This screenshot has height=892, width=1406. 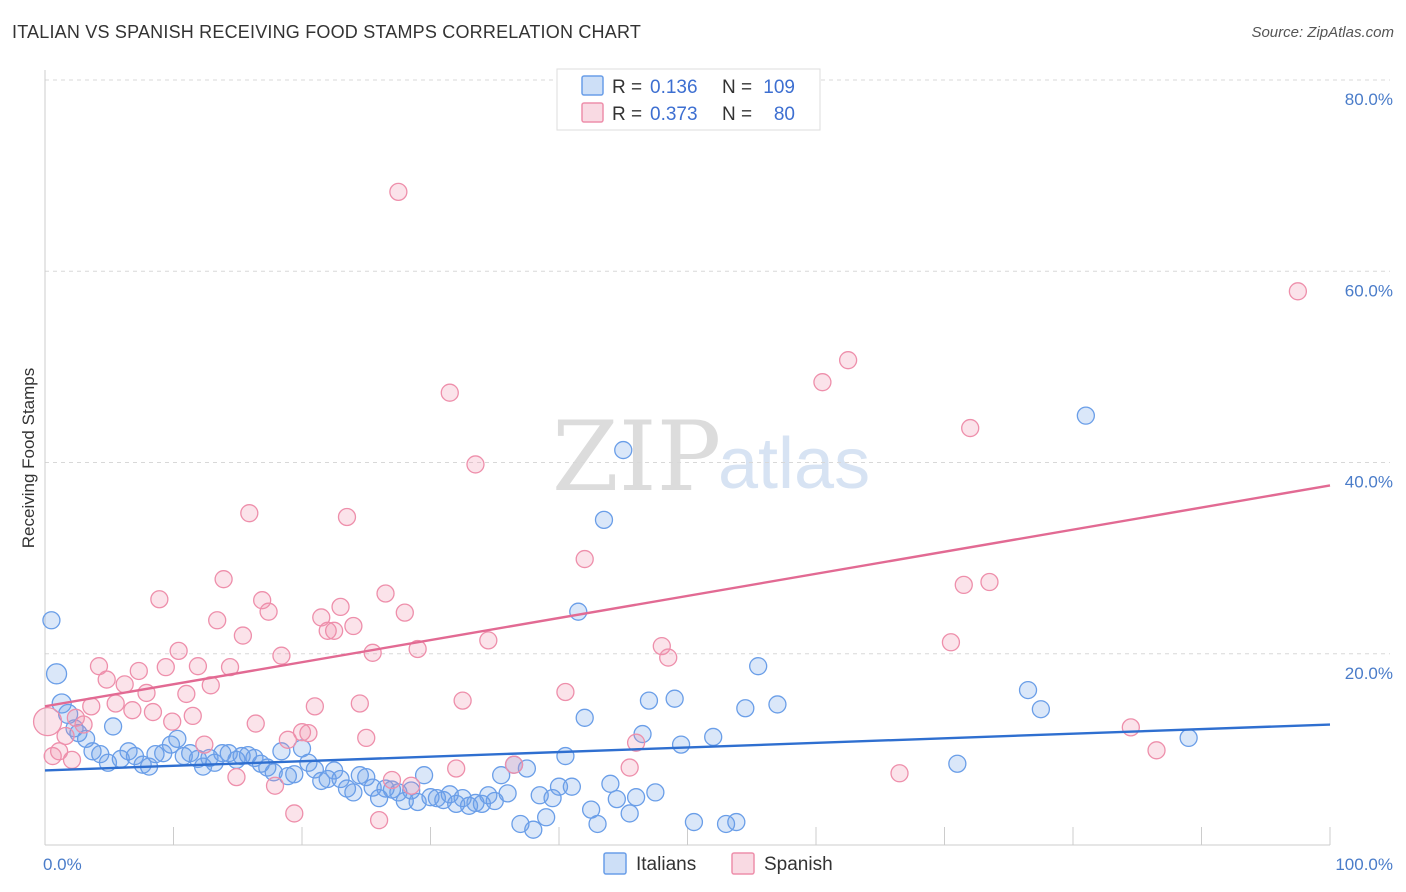 What do you see at coordinates (615, 863) in the screenshot?
I see `legend-bottom-swatch-italians` at bounding box center [615, 863].